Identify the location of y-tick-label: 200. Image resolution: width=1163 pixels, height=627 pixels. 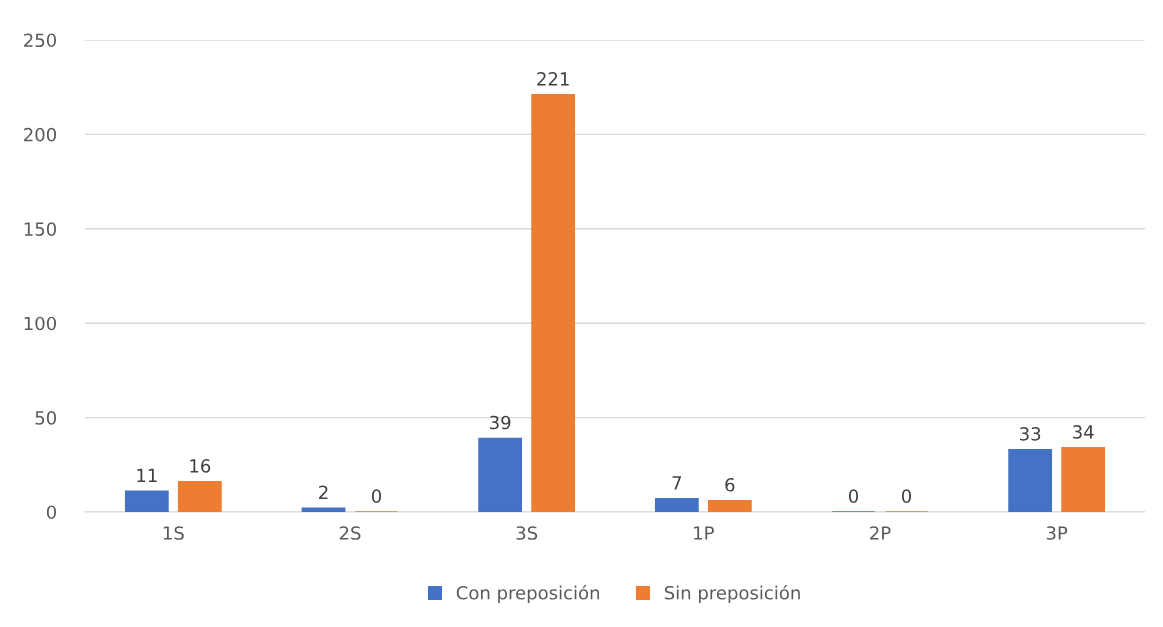
(40, 134).